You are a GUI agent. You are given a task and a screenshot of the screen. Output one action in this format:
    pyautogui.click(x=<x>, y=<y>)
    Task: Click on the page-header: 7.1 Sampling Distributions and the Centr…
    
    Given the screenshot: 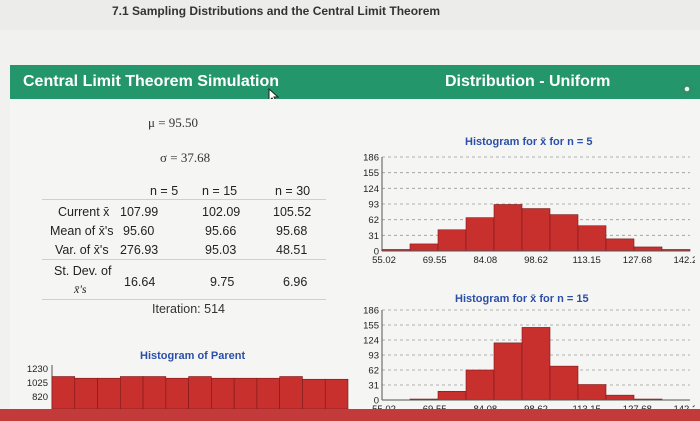 What is the action you would take?
    pyautogui.click(x=350, y=15)
    